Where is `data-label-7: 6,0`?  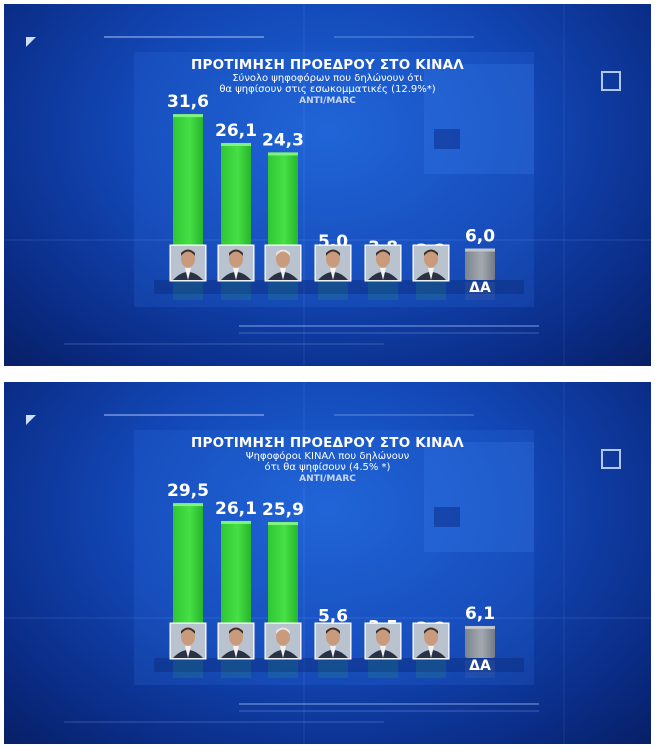 data-label-7: 6,0 is located at coordinates (480, 237).